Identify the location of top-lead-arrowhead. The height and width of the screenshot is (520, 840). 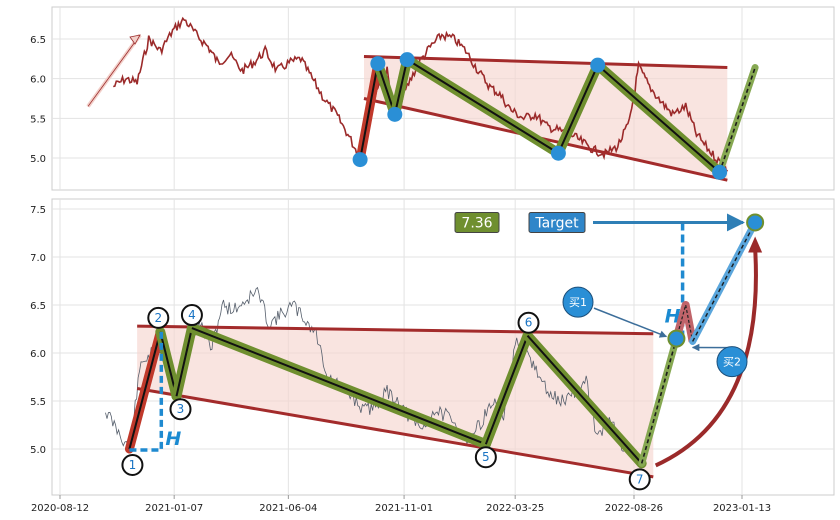
(135, 39).